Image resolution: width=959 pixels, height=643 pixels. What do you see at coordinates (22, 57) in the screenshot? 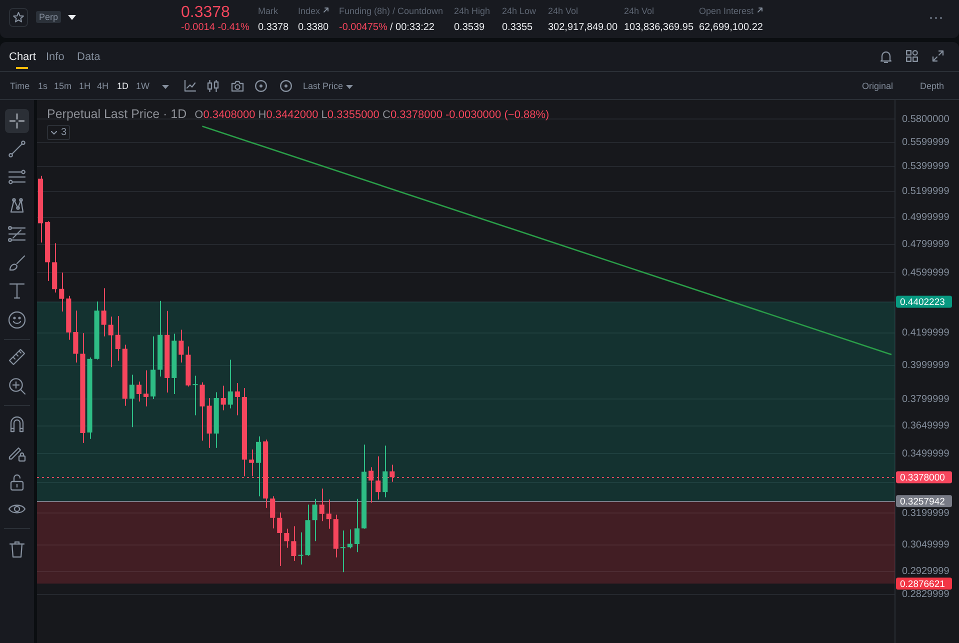
I see `text: Chart` at bounding box center [22, 57].